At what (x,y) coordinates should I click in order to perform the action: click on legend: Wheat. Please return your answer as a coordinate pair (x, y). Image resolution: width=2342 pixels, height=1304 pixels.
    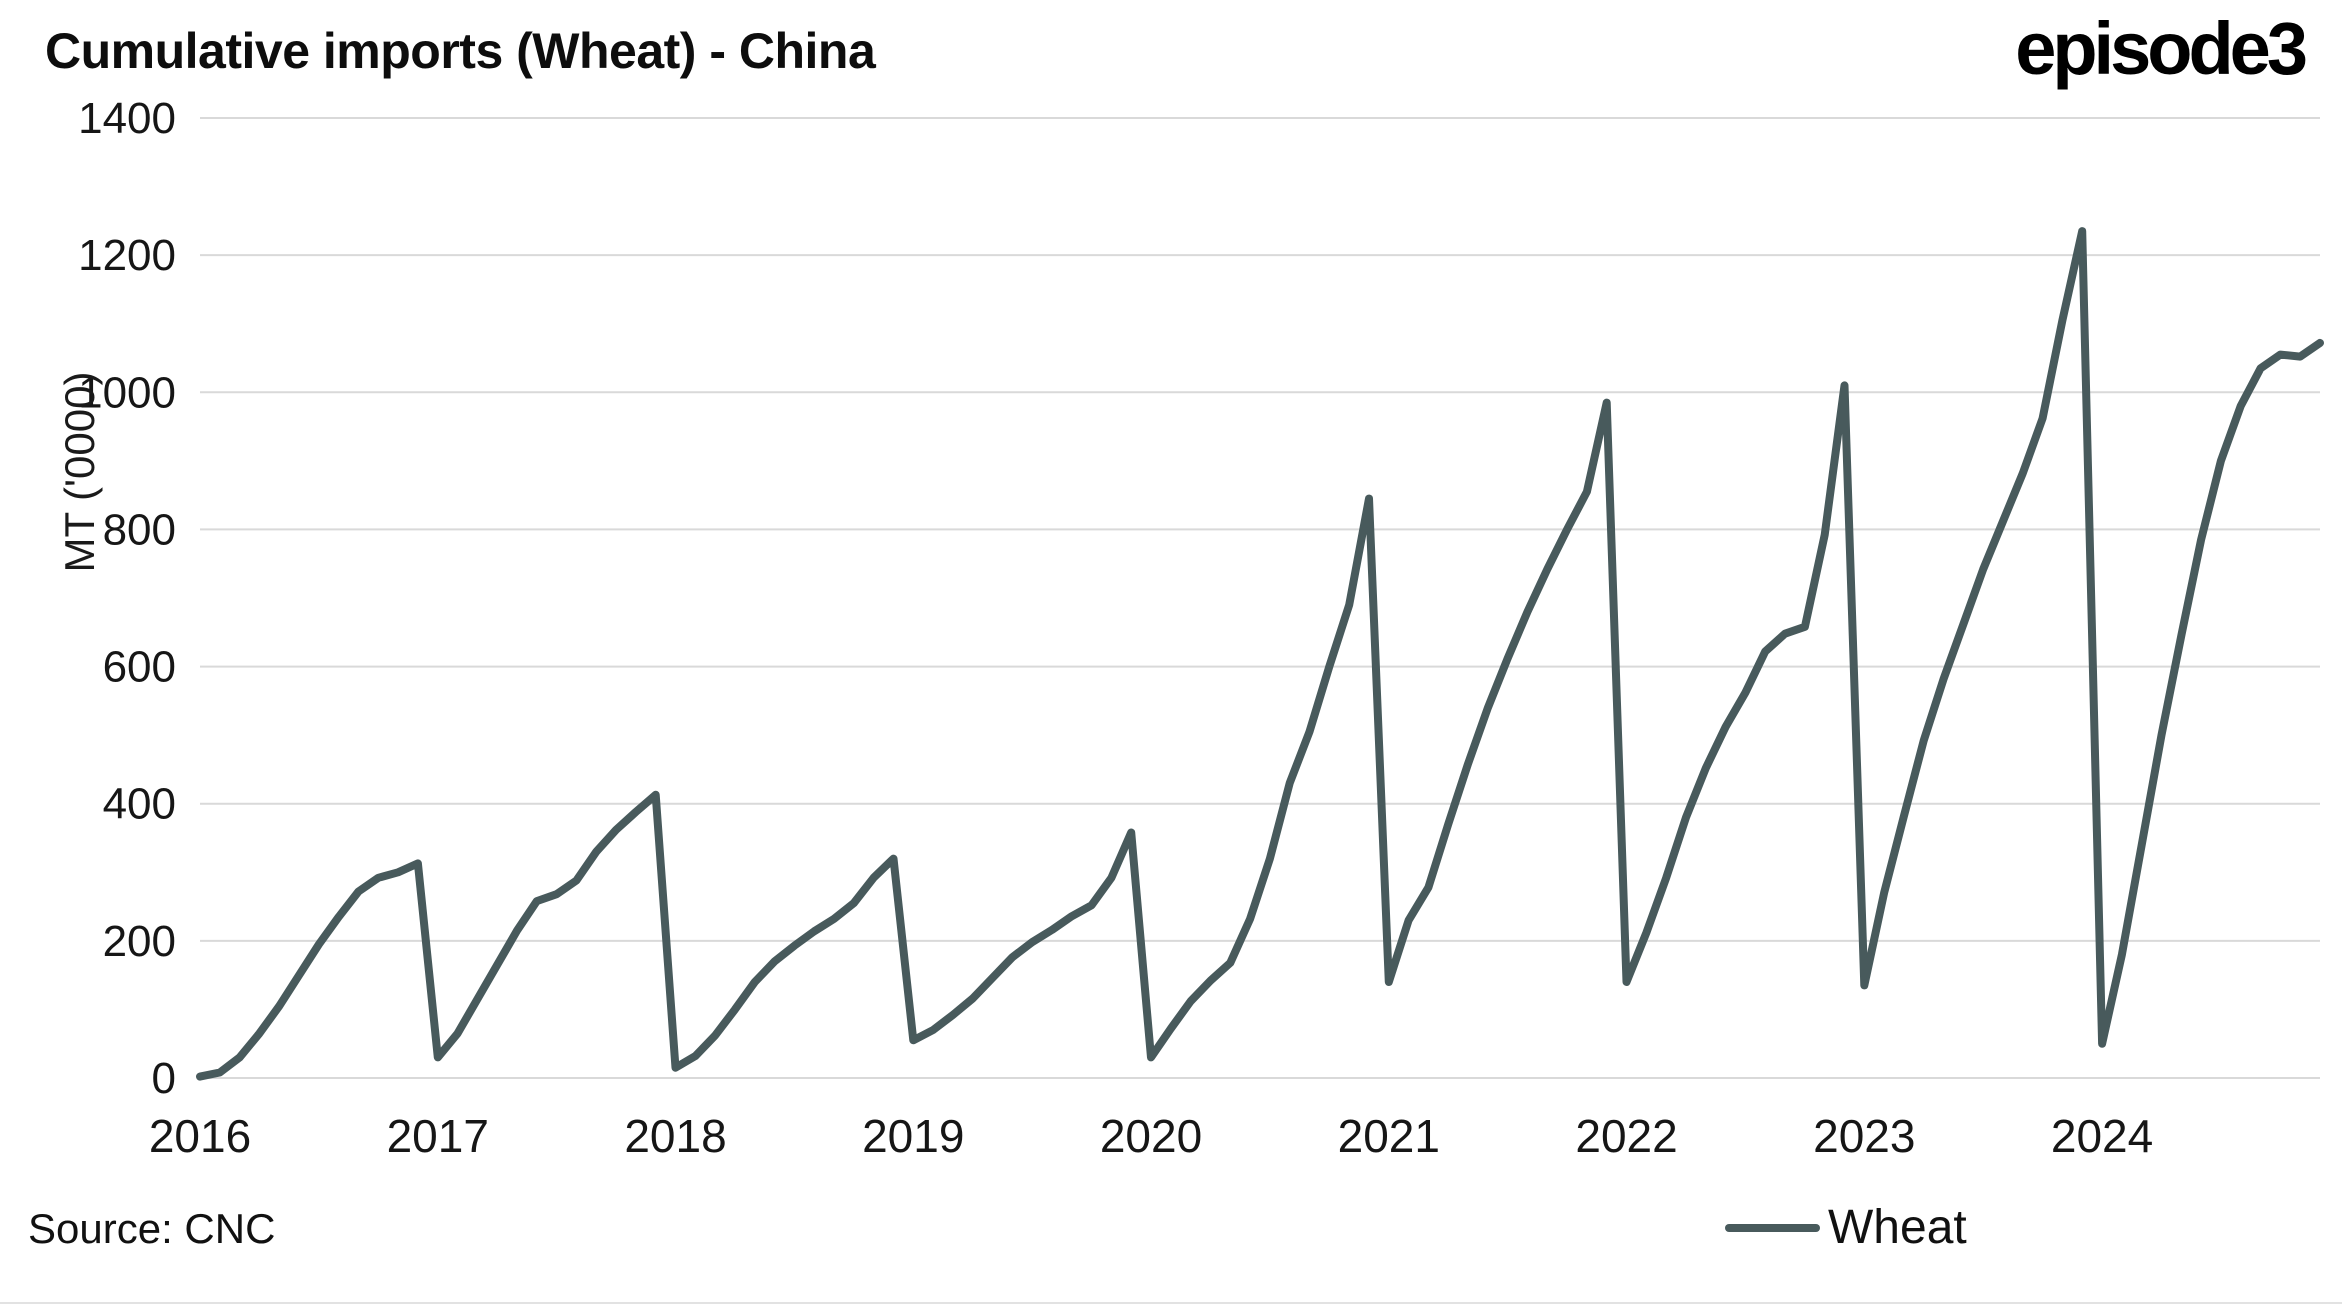
    Looking at the image, I should click on (1846, 1227).